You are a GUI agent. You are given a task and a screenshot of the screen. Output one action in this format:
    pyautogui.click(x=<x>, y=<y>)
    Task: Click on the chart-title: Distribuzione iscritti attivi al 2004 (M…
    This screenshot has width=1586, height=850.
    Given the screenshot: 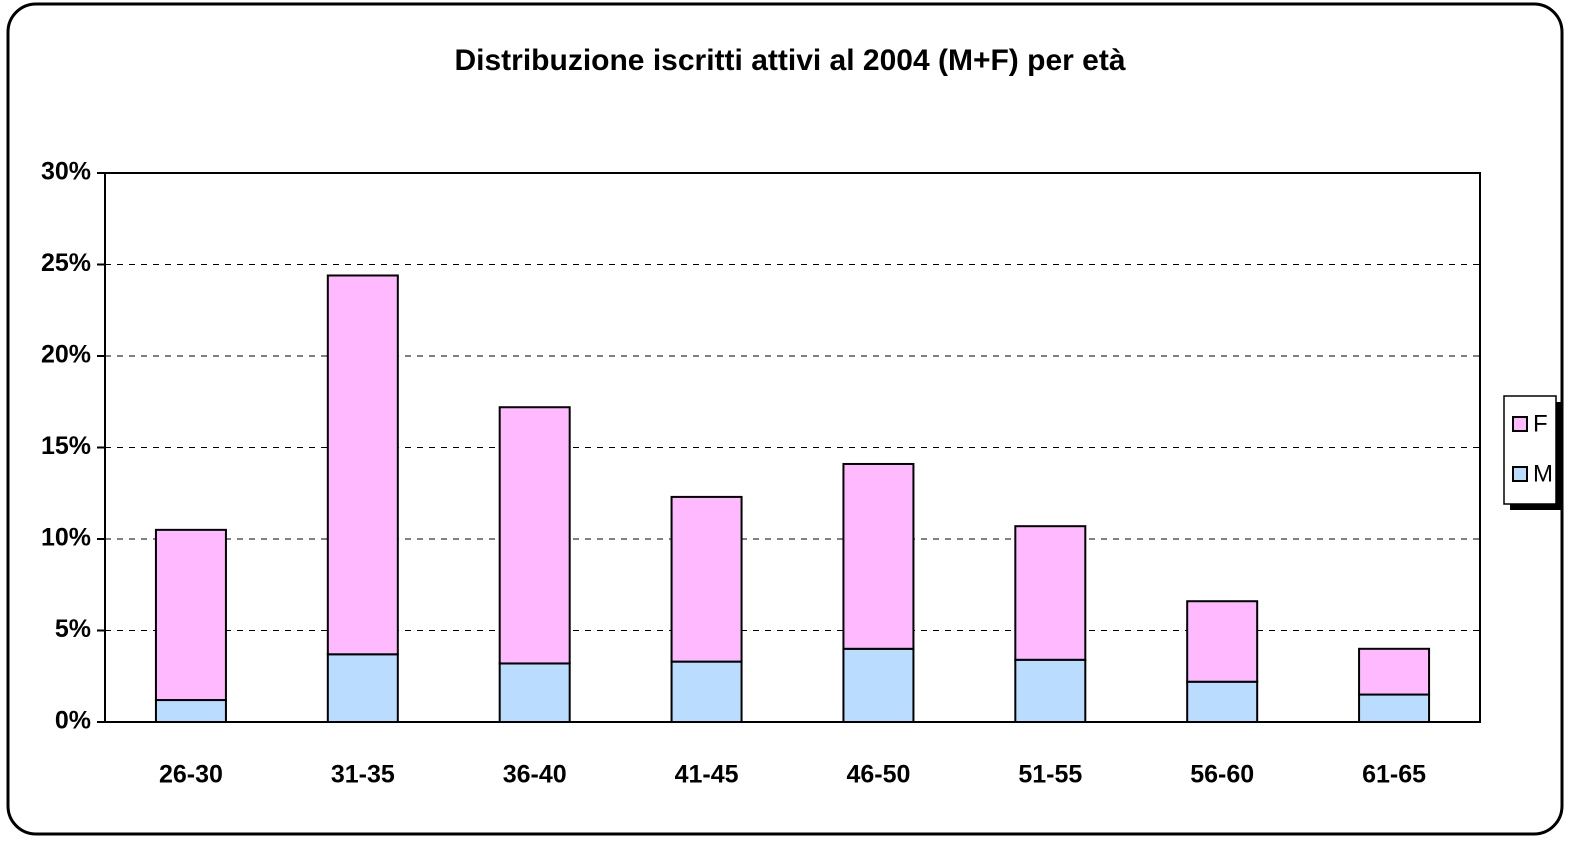 What is the action you would take?
    pyautogui.click(x=789, y=60)
    